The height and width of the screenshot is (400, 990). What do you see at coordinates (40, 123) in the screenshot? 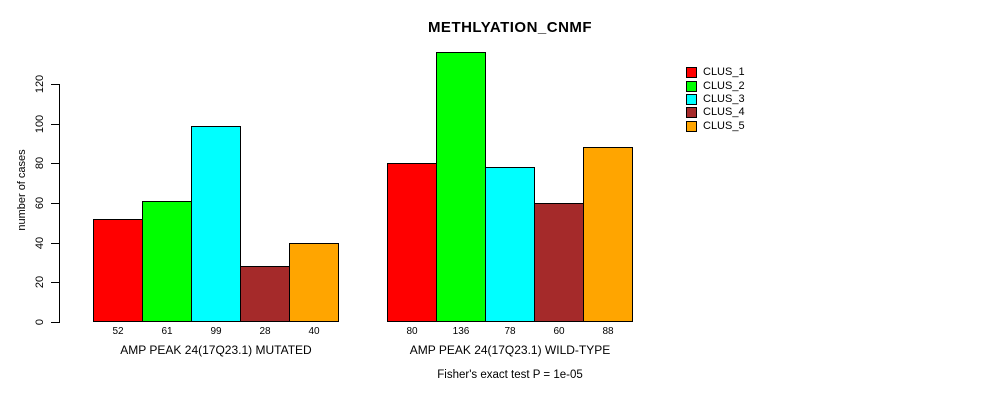
I see `y-axis-tick-label: 100` at bounding box center [40, 123].